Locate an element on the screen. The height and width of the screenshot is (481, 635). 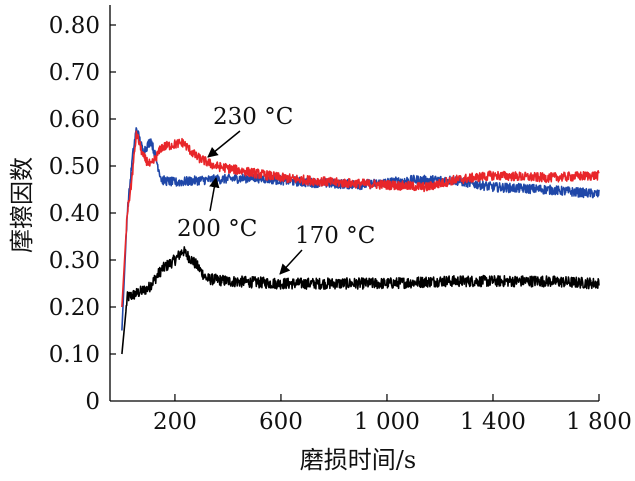
y-tick-label: 0.60 is located at coordinates (74, 120).